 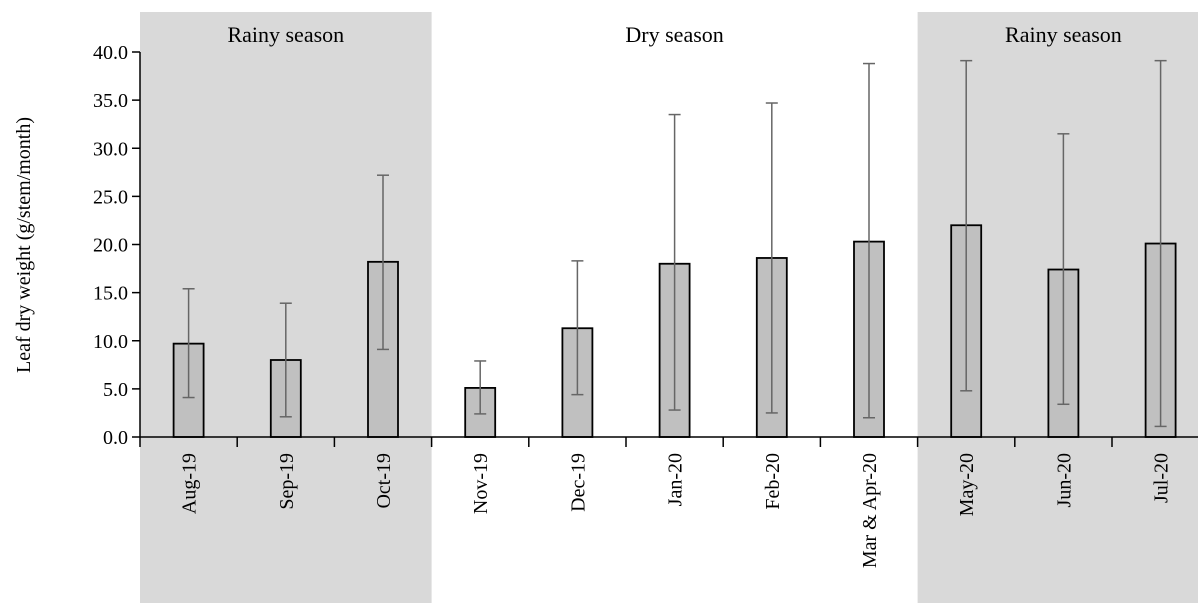 I want to click on x-tick-label-4: Dec-19, so click(x=578, y=482).